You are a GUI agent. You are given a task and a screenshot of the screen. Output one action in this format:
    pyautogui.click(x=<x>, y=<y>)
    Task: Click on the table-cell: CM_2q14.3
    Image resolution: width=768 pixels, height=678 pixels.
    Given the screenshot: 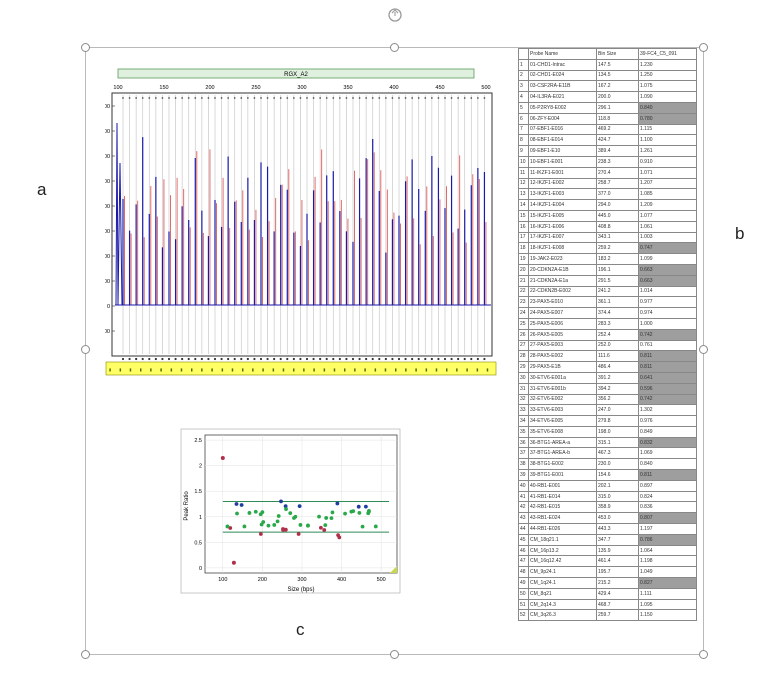 What is the action you would take?
    pyautogui.click(x=562, y=604)
    